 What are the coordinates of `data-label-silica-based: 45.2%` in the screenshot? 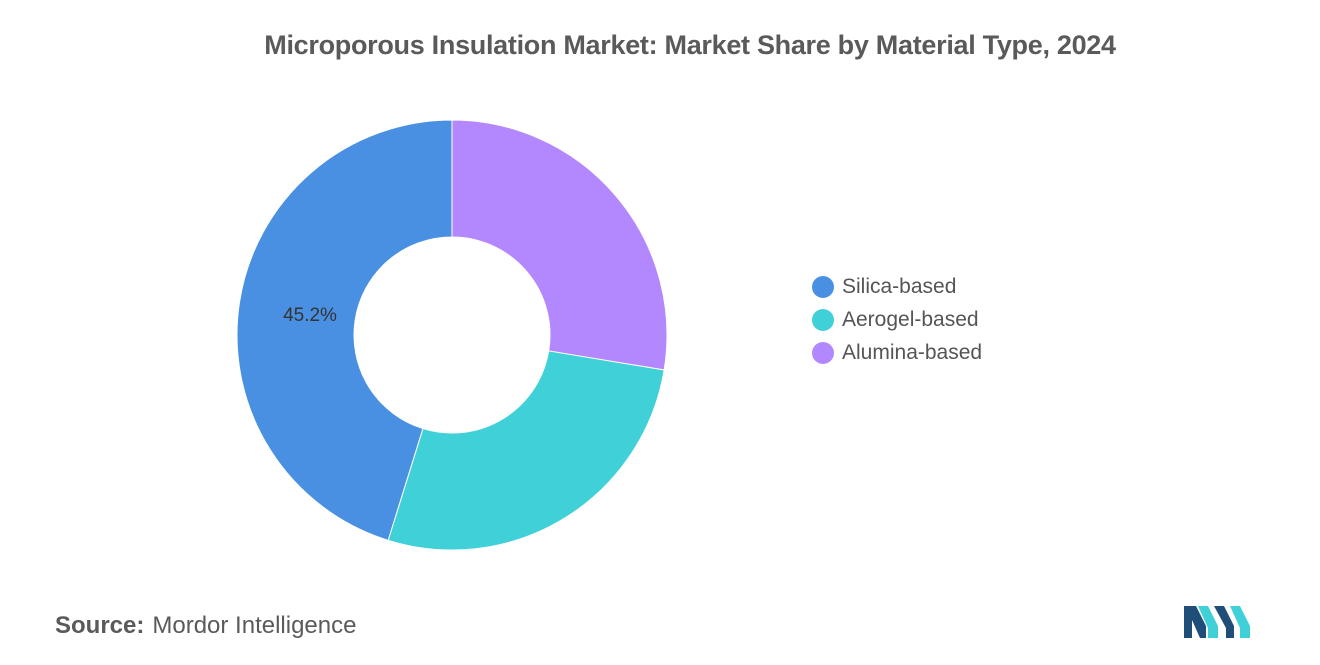 It's located at (310, 315).